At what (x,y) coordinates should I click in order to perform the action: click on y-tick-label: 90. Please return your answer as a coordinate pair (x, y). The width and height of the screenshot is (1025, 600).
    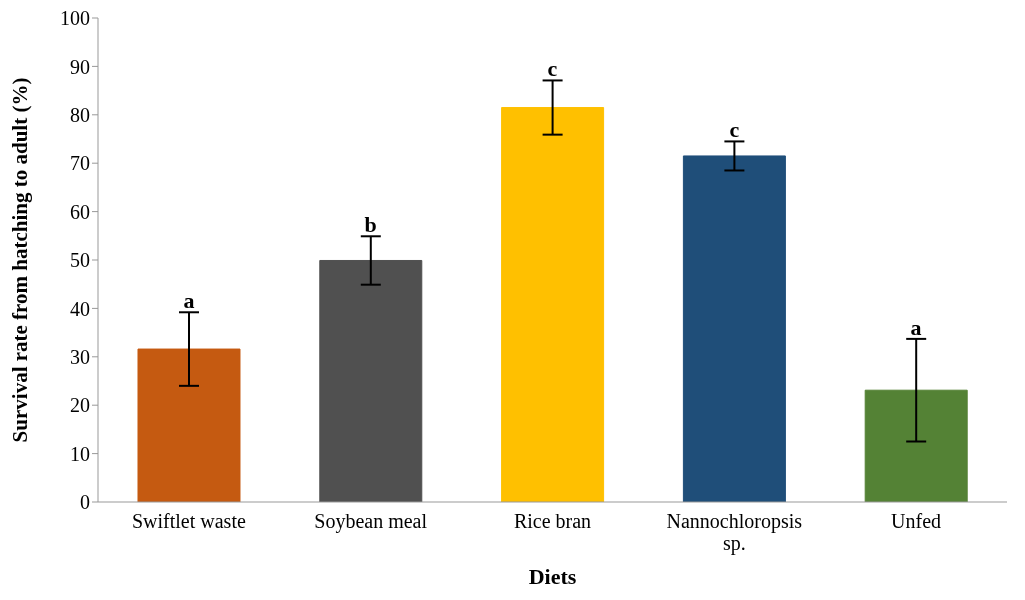
    Looking at the image, I should click on (80, 66).